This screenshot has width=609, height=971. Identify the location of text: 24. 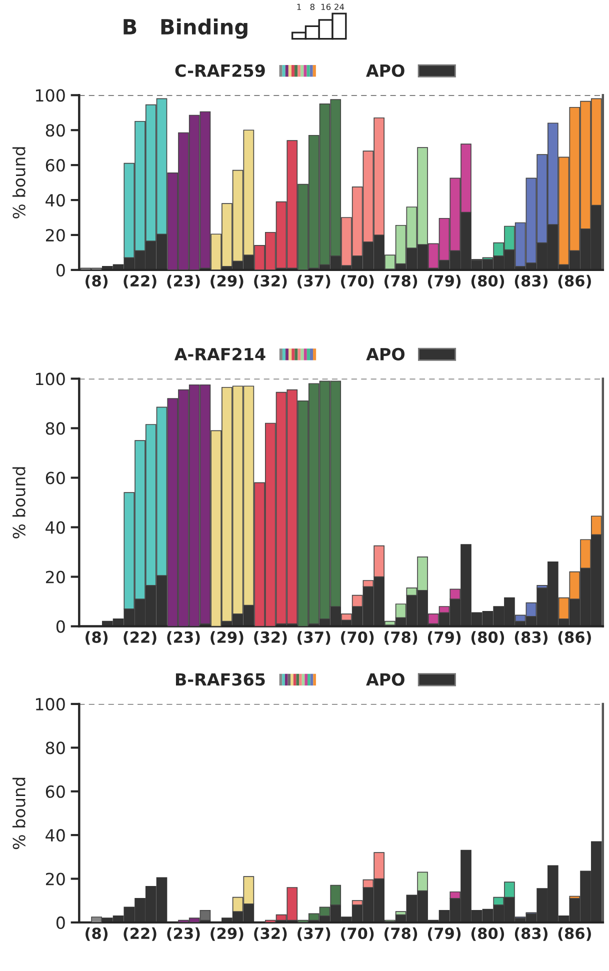
(339, 7).